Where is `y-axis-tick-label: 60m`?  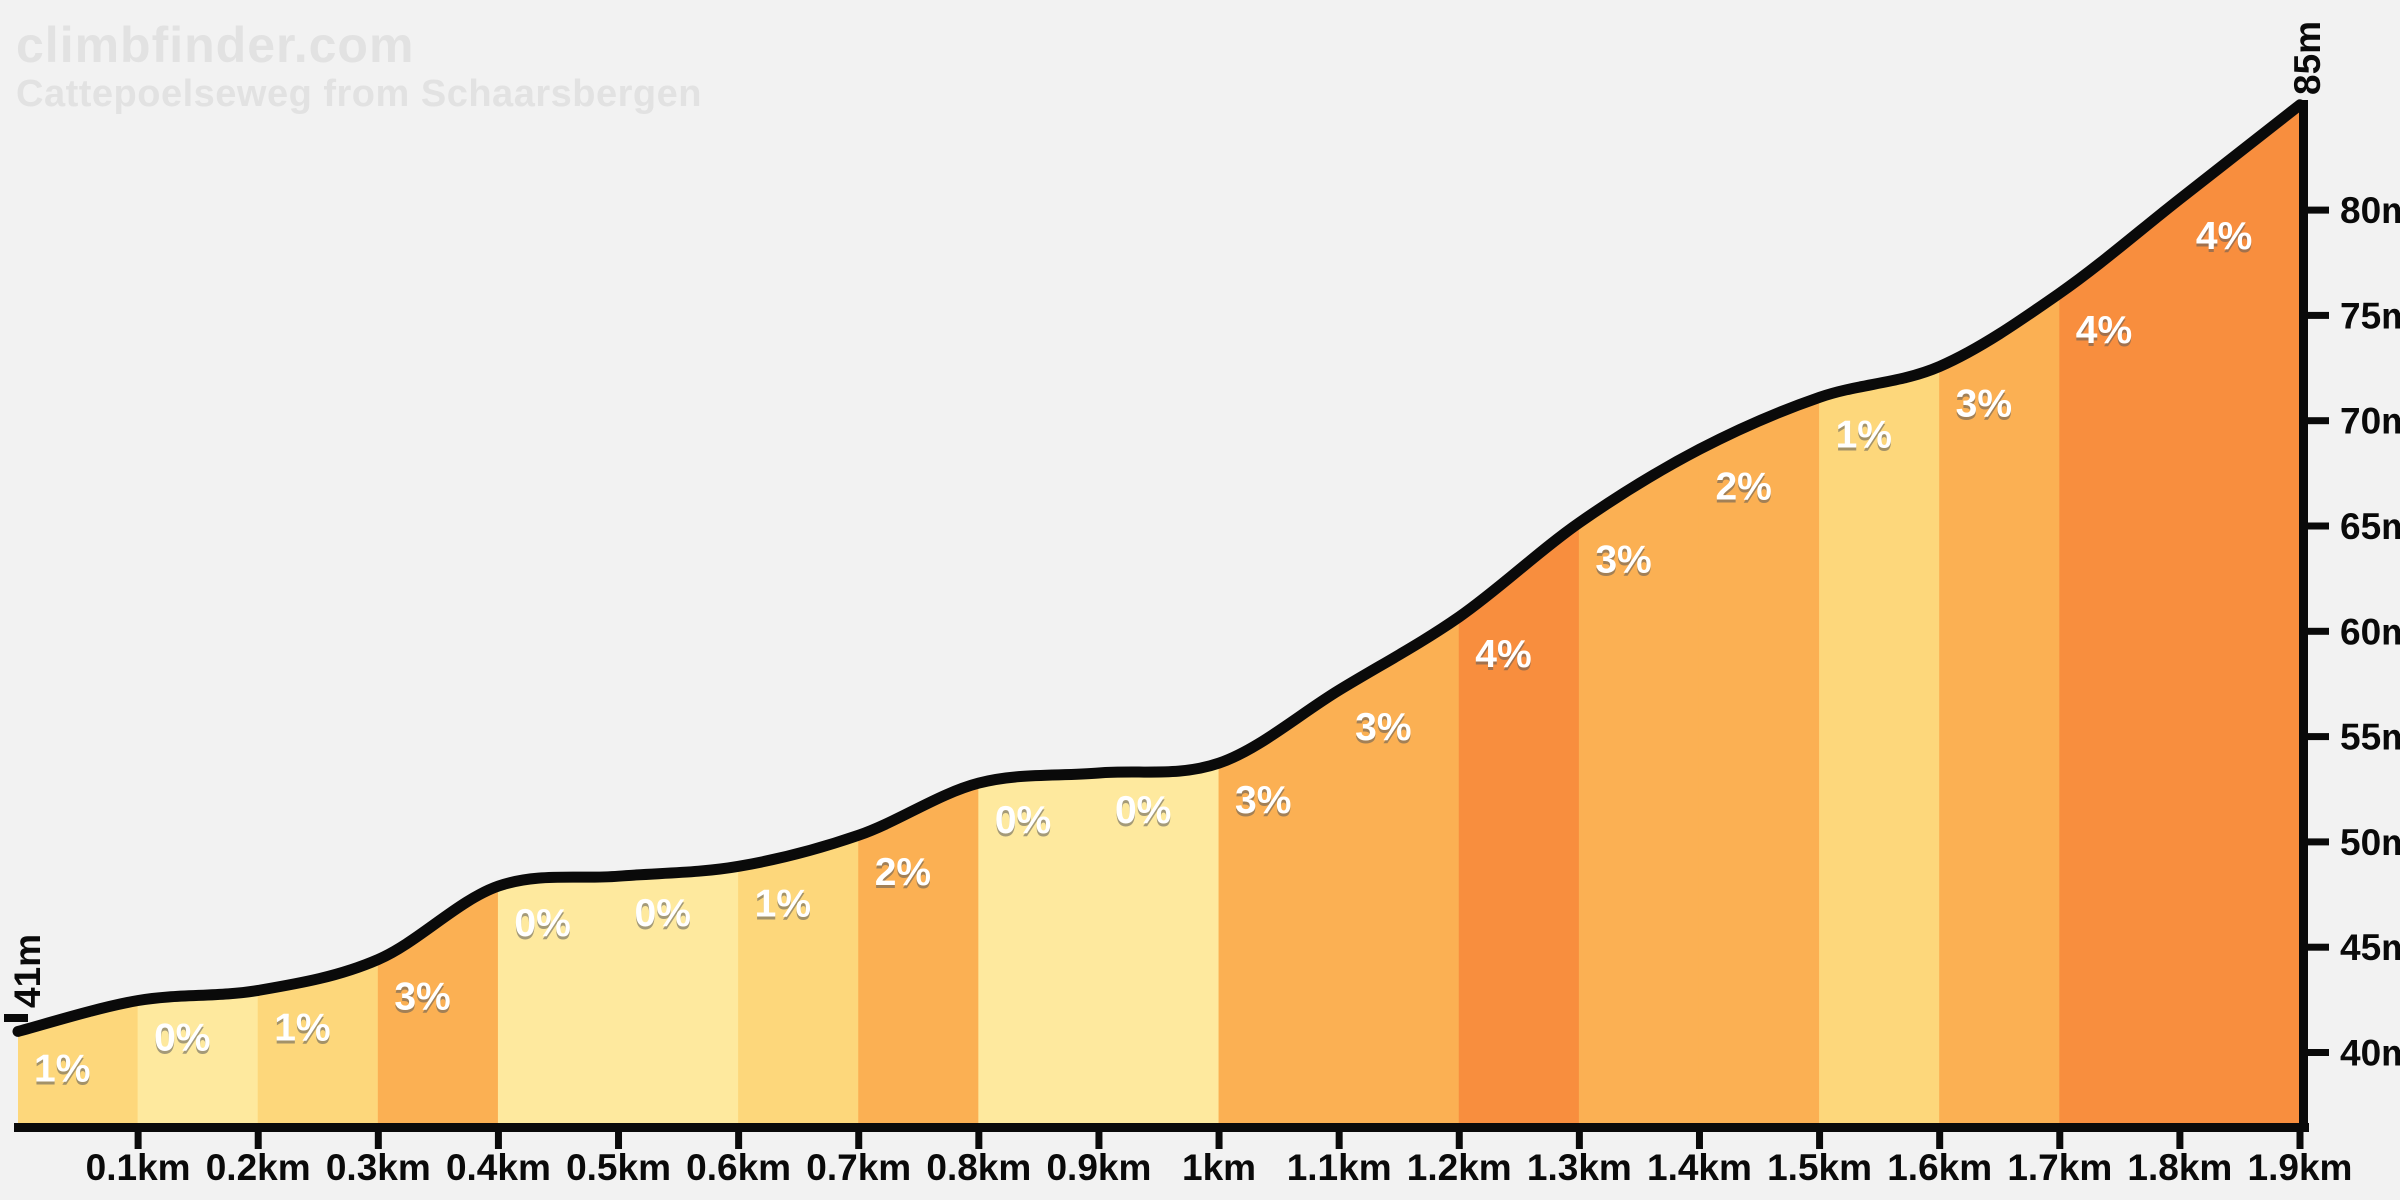
y-axis-tick-label: 60m is located at coordinates (2370, 631).